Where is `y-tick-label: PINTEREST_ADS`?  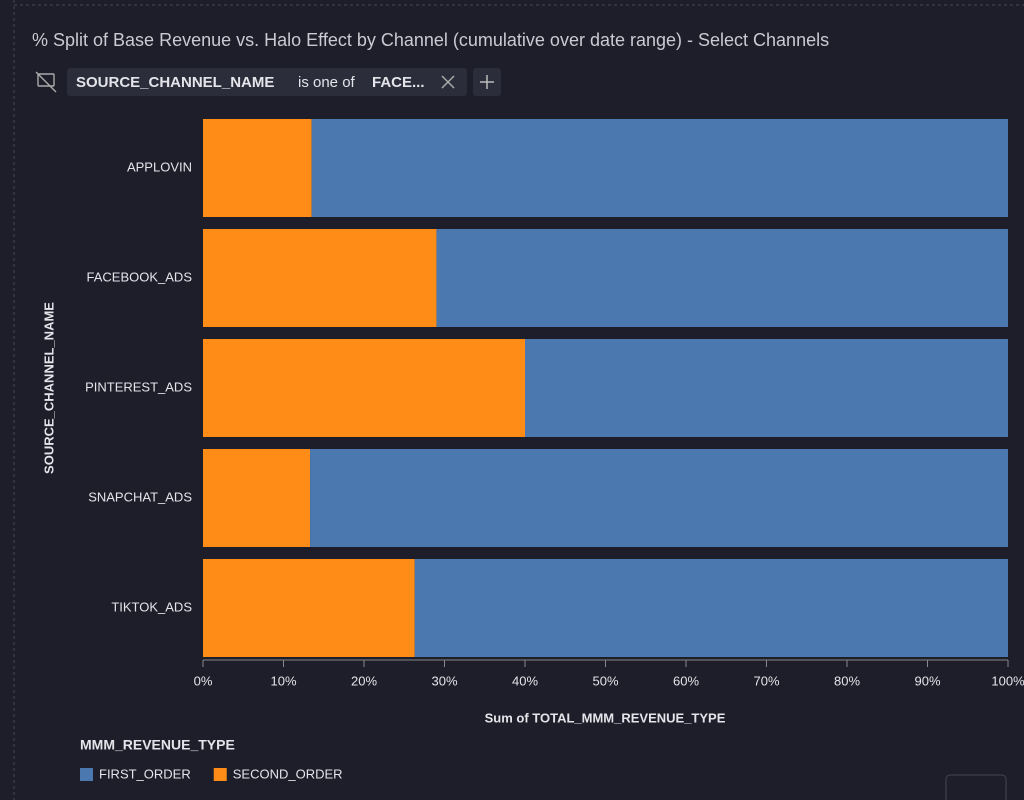 y-tick-label: PINTEREST_ADS is located at coordinates (138, 386).